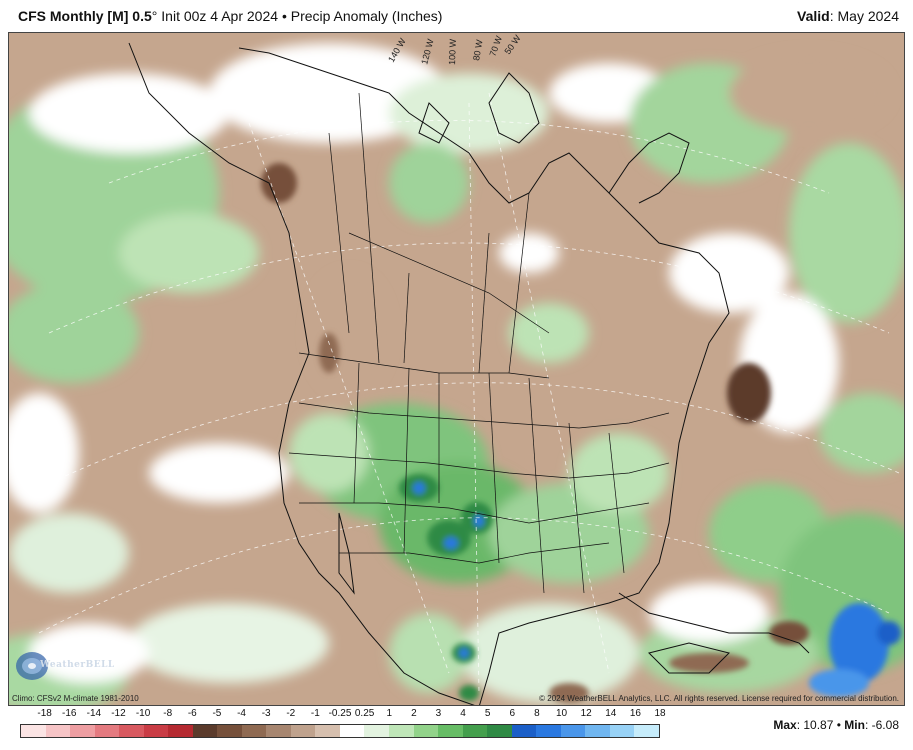  Describe the element at coordinates (217, 713) in the screenshot. I see `colorbar-tick-label: -5` at that location.